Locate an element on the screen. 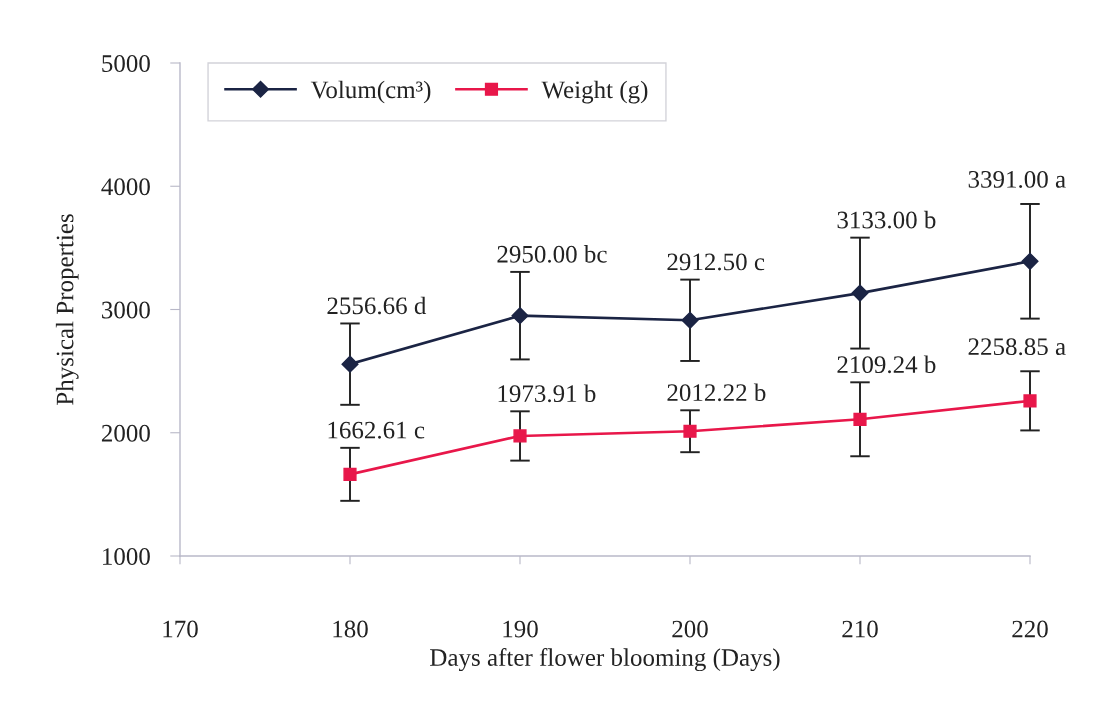  y-axis-title: Physical Properties is located at coordinates (67, 309).